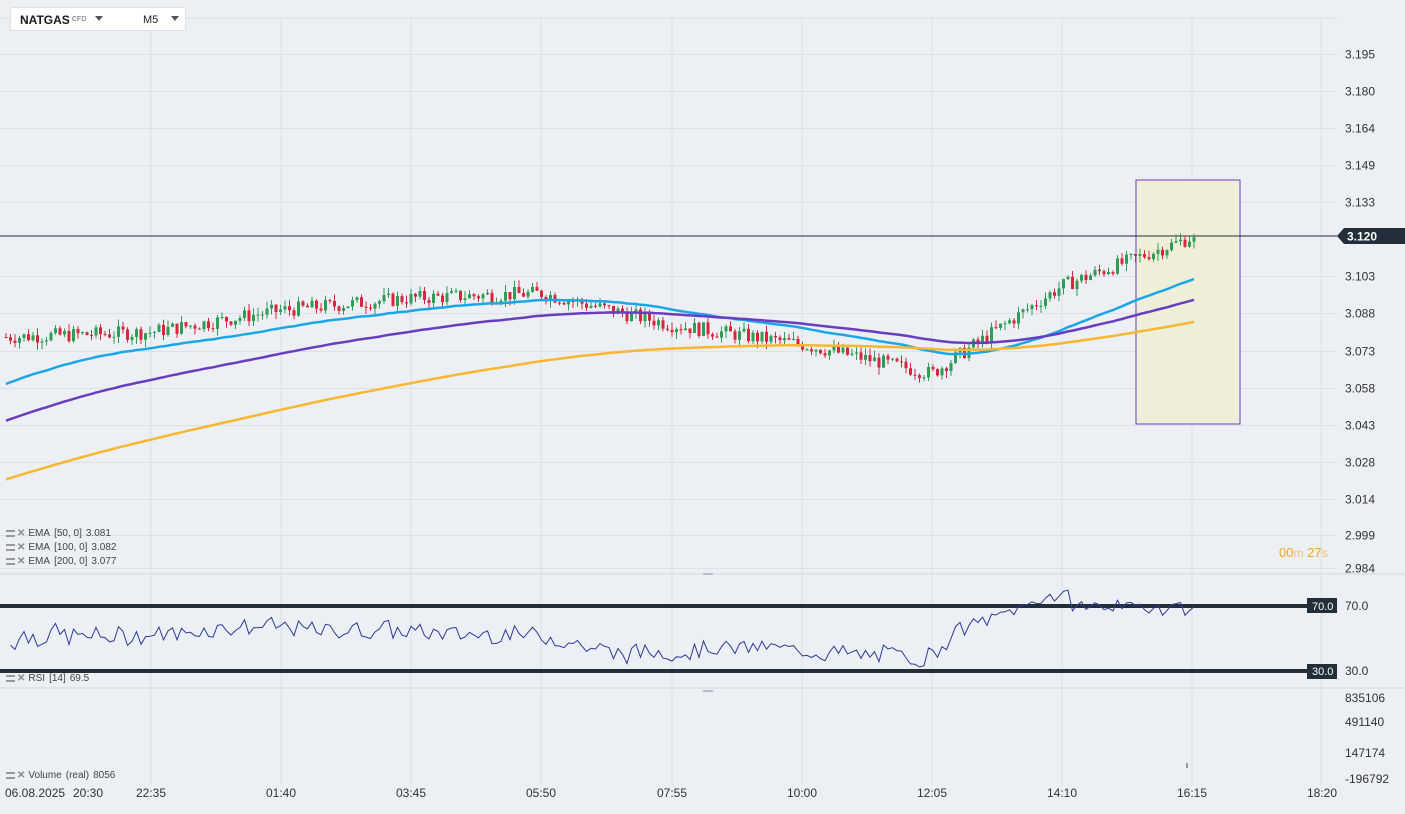 The width and height of the screenshot is (1405, 814). Describe the element at coordinates (151, 20) in the screenshot. I see `timeframe-label: M5` at that location.